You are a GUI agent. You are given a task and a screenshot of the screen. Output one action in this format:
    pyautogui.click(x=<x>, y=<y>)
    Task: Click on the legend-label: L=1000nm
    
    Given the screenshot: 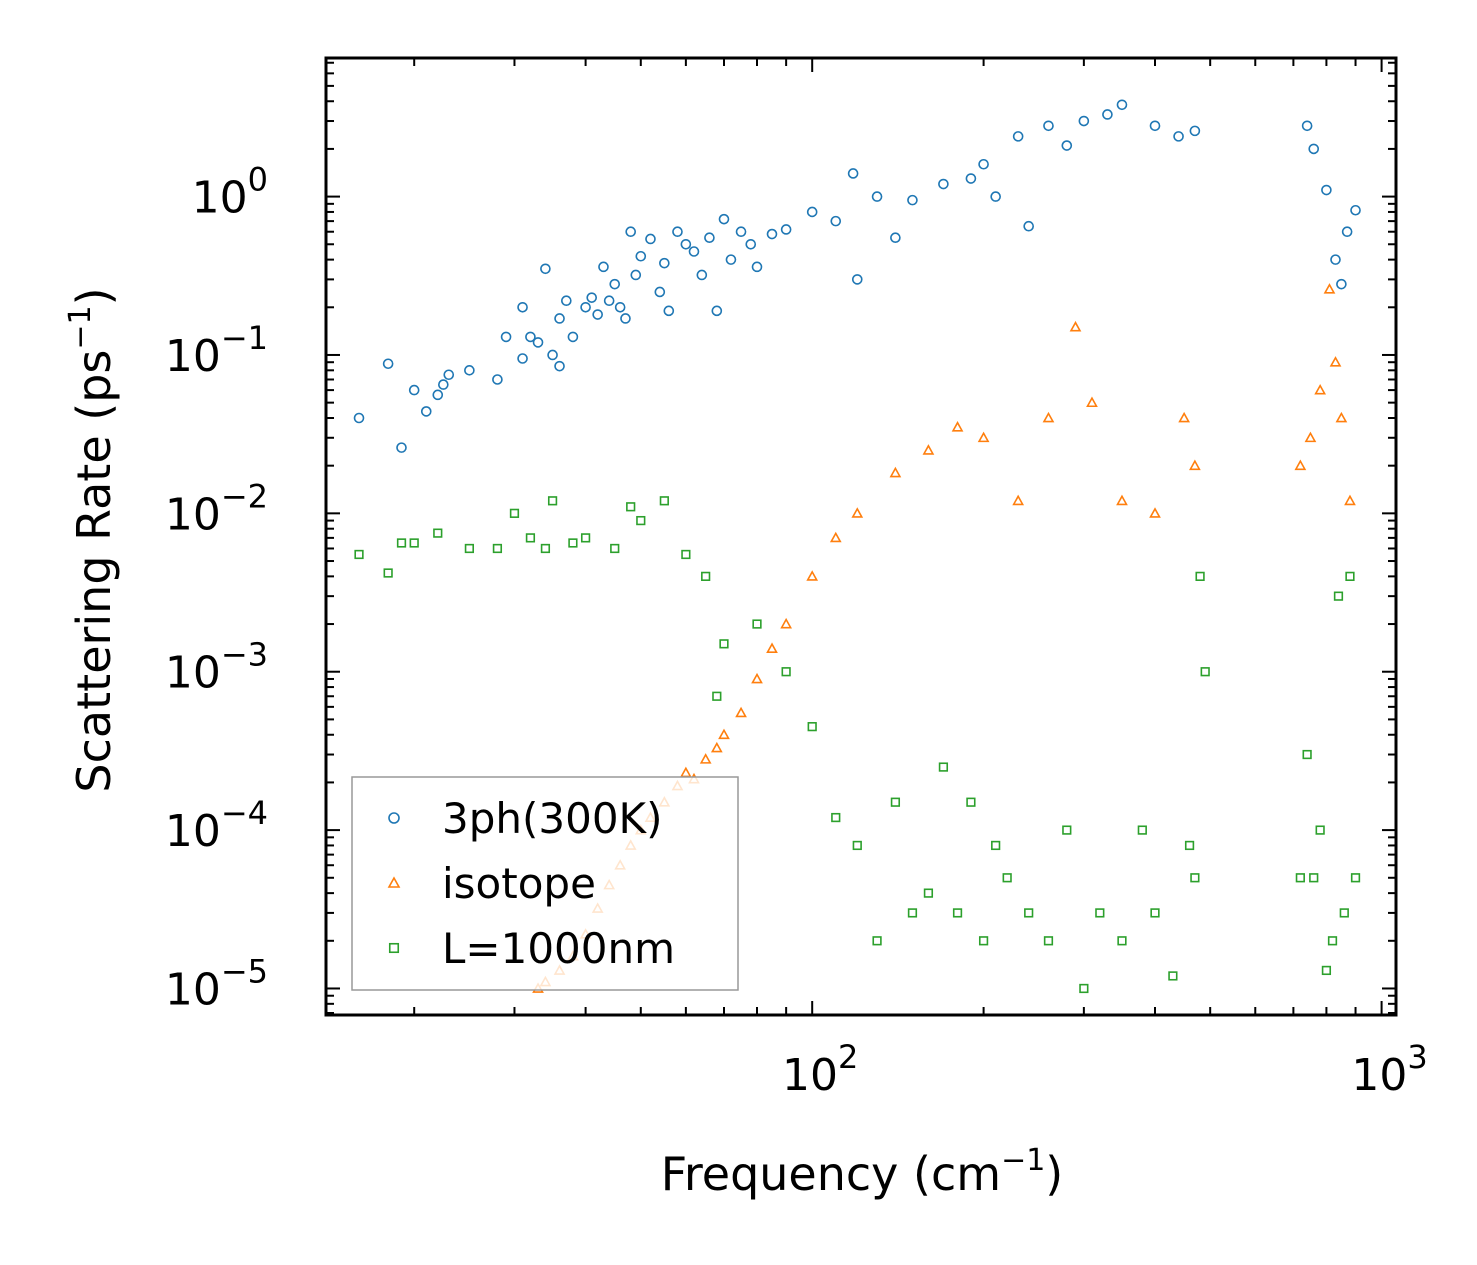 What is the action you would take?
    pyautogui.click(x=558, y=948)
    